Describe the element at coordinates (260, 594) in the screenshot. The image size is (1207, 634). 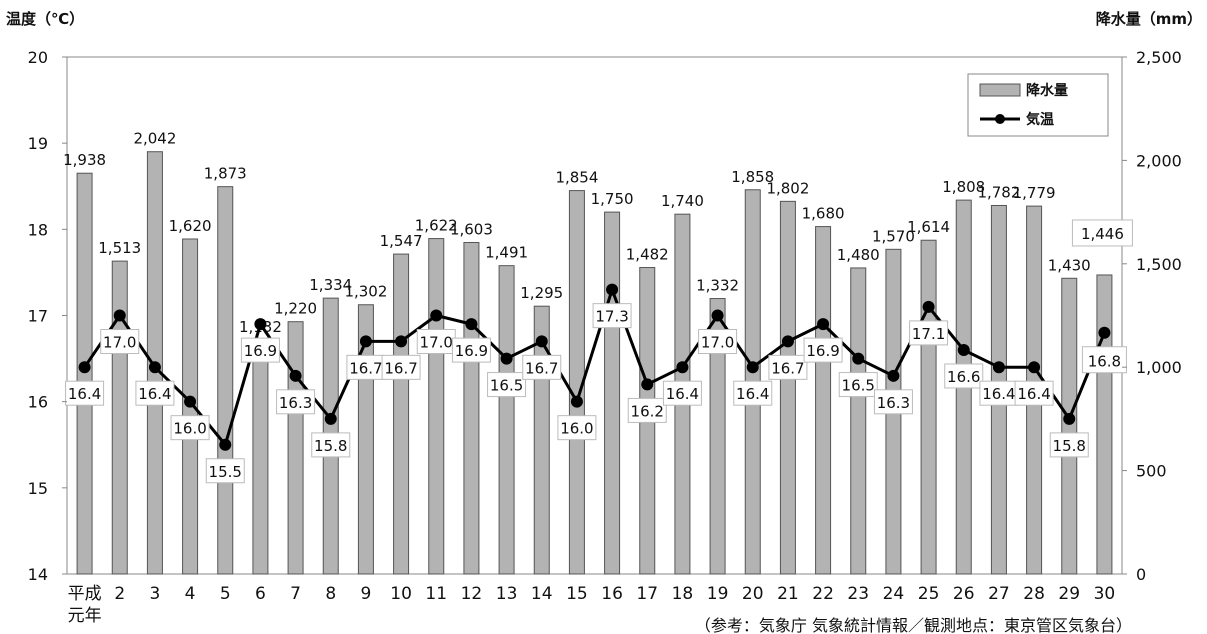
I see `x-tick-label: 6` at that location.